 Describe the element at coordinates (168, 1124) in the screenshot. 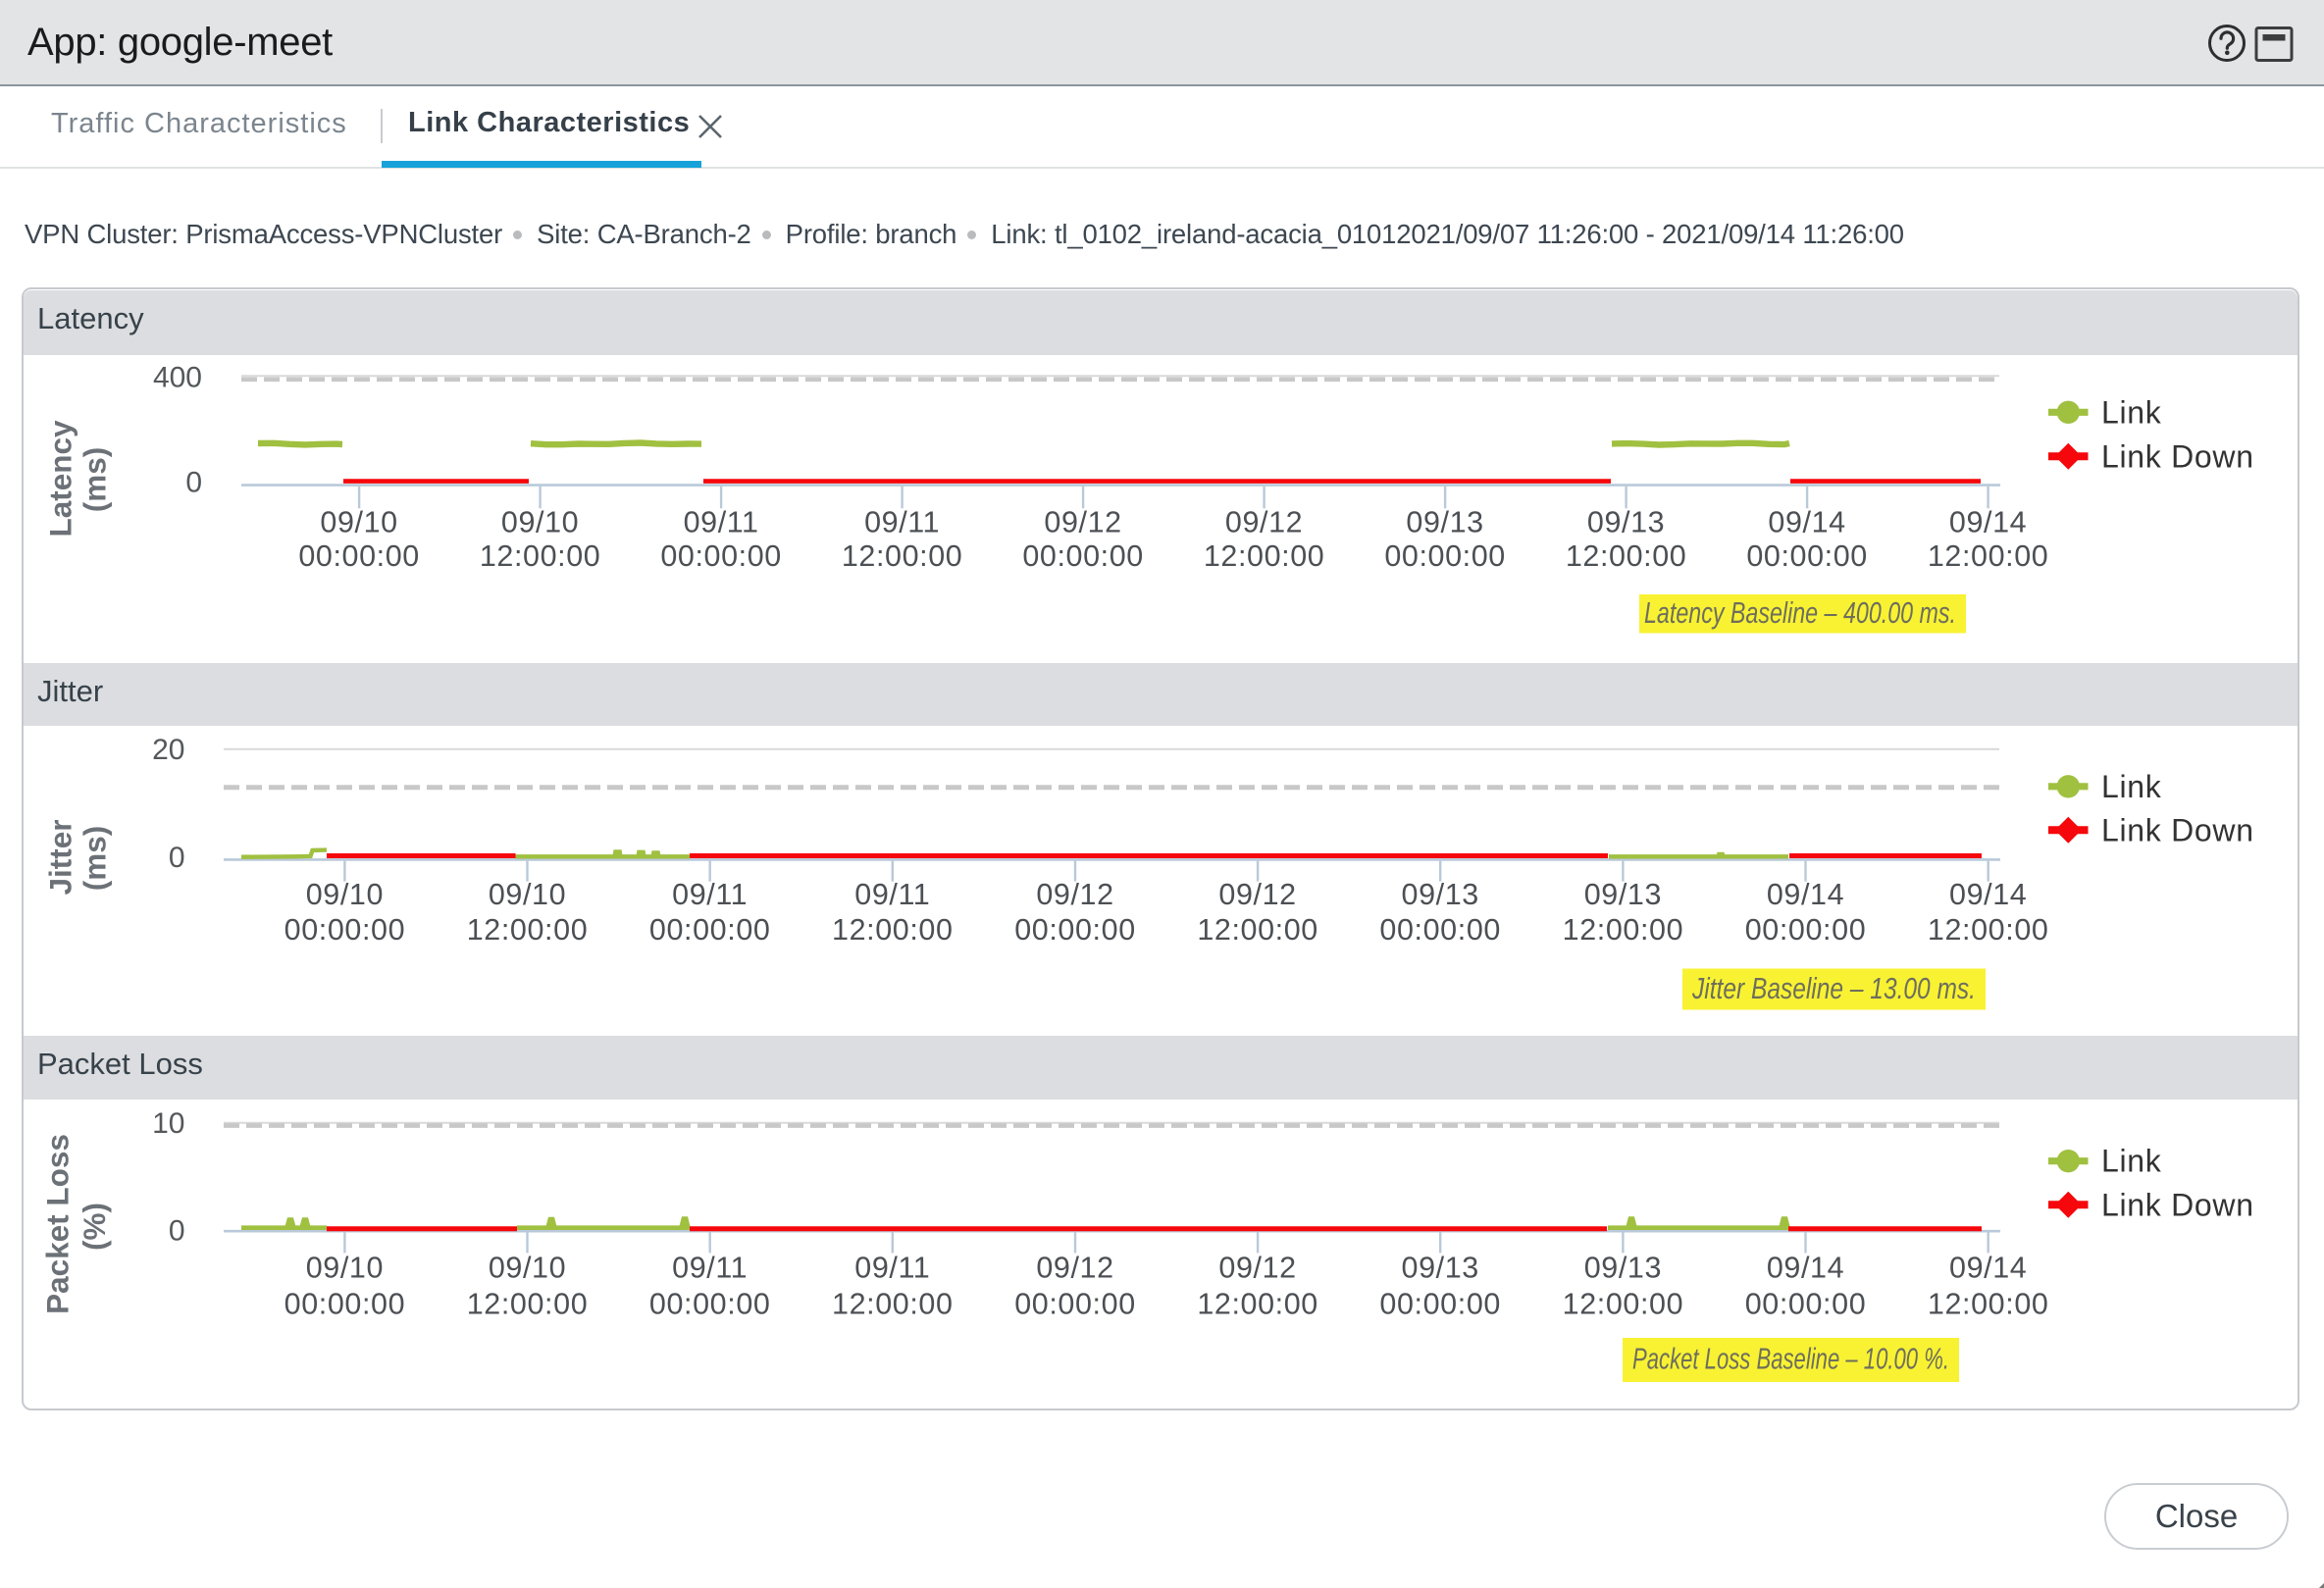

I see `svg-text: 10` at that location.